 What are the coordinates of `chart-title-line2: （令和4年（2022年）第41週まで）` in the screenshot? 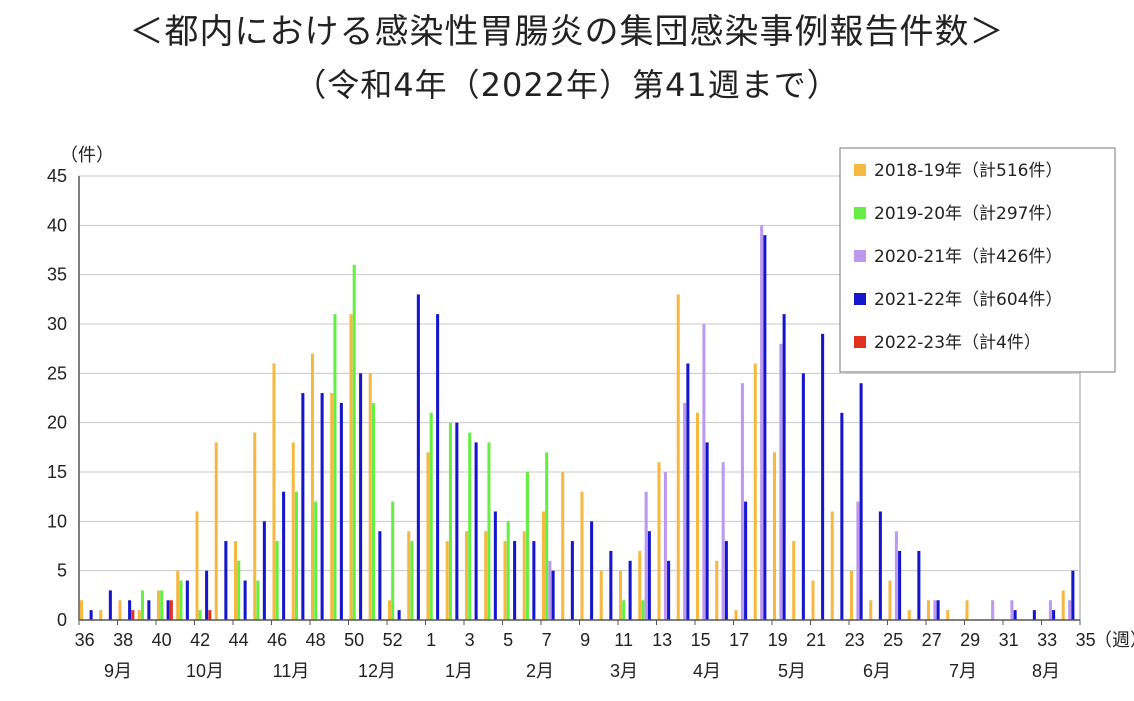 It's located at (567, 85).